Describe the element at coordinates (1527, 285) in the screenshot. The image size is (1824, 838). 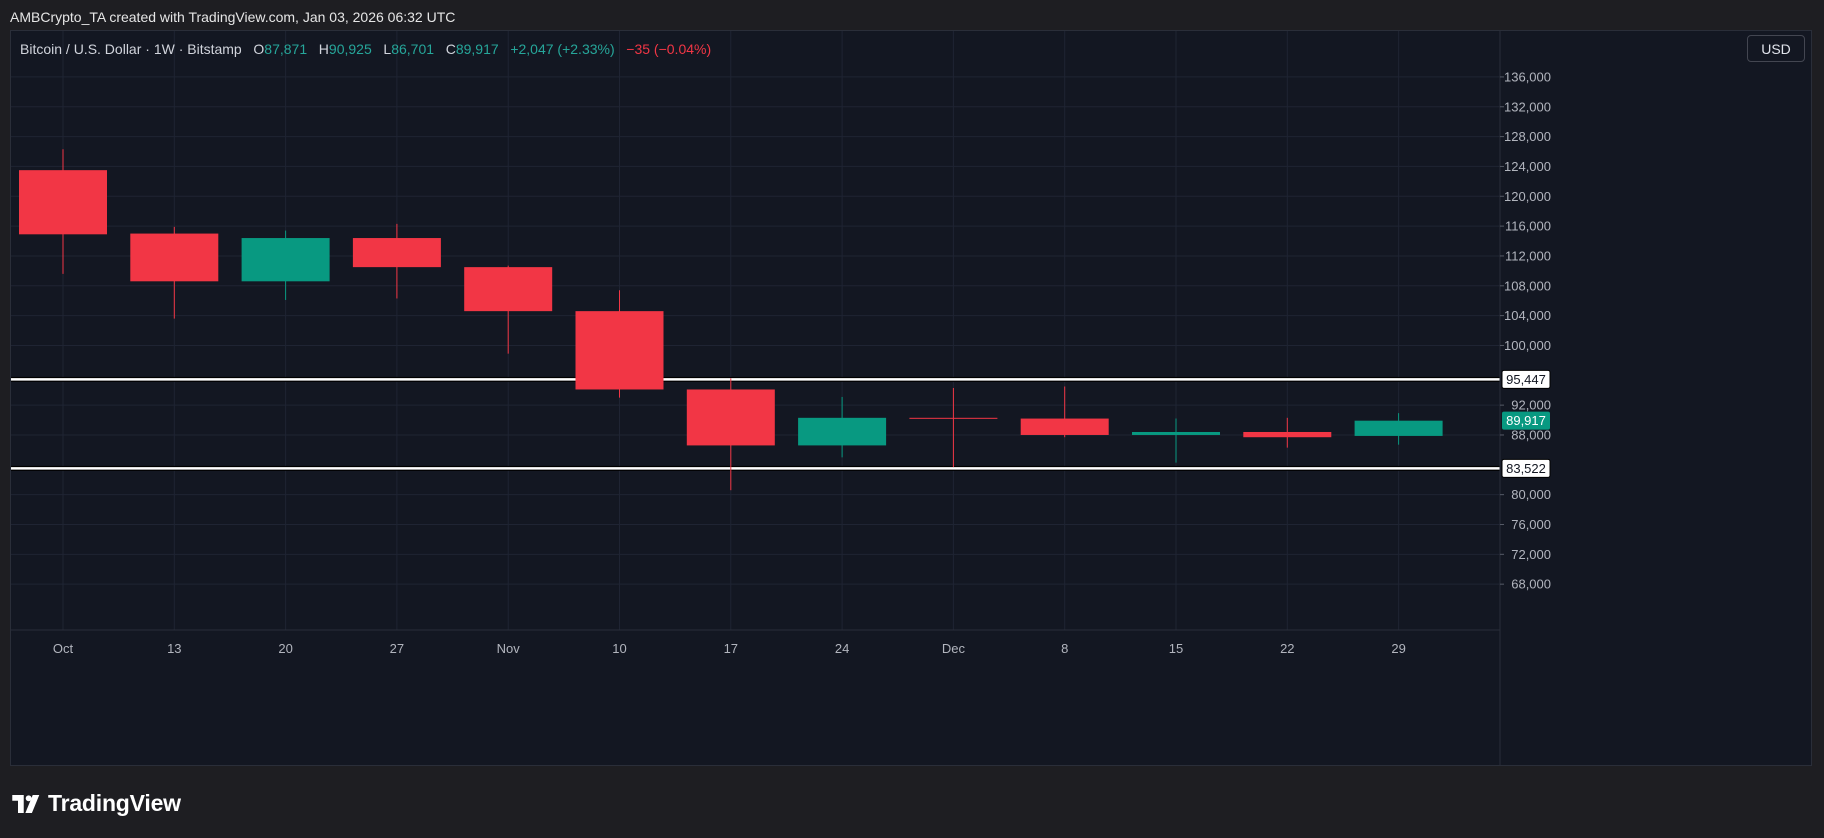
I see `y-tick-label: 108,000` at that location.